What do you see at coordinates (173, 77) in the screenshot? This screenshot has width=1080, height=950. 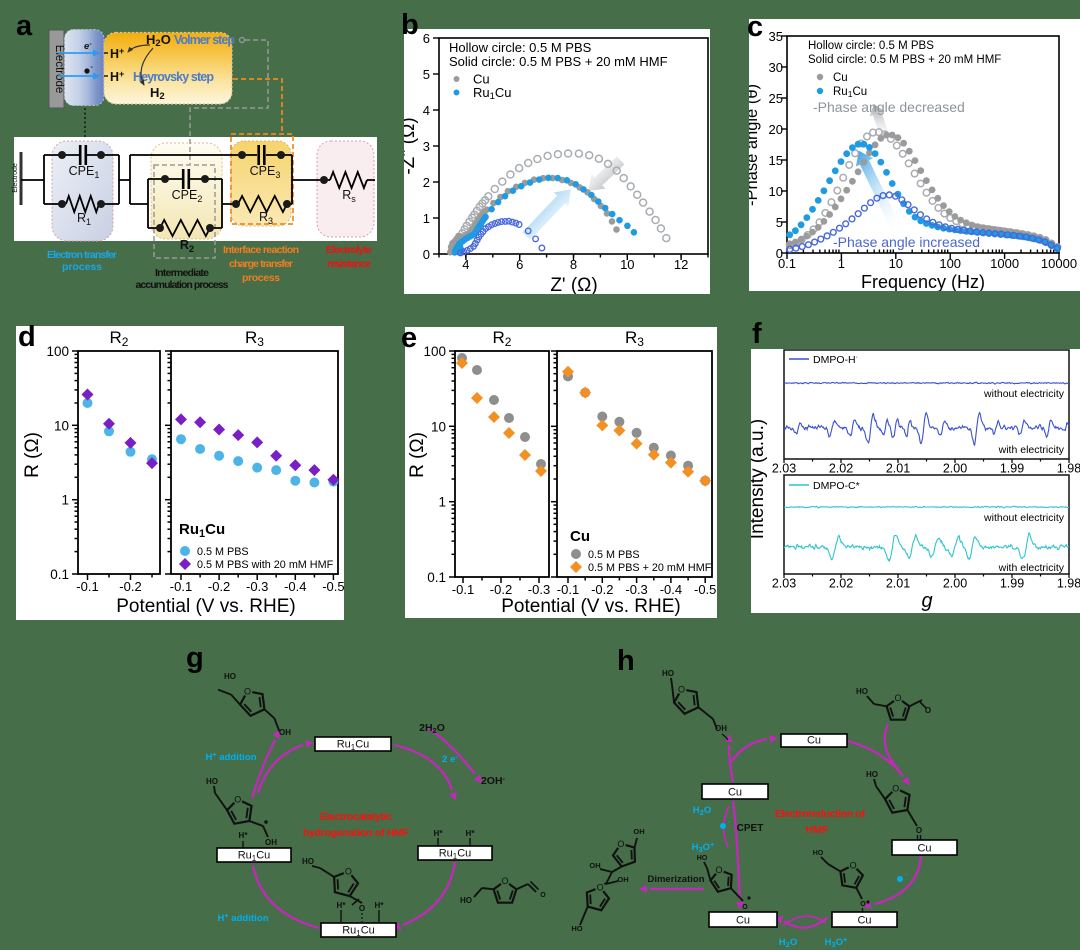 I see `svg-text: Heyrovsky step` at bounding box center [173, 77].